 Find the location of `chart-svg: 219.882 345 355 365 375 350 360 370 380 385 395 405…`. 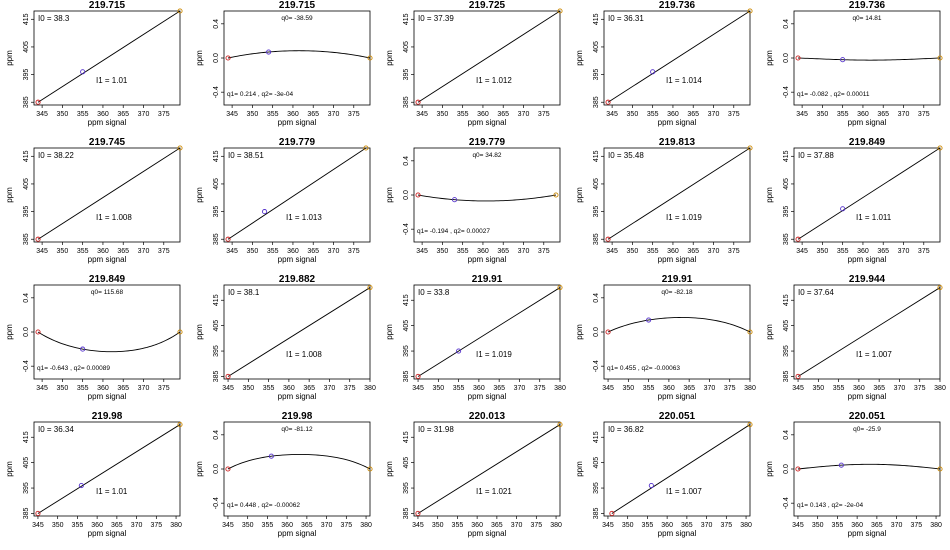

chart-svg: 219.882 345 355 365 375 350 360 370 380 385 395 405… is located at coordinates (285, 337).